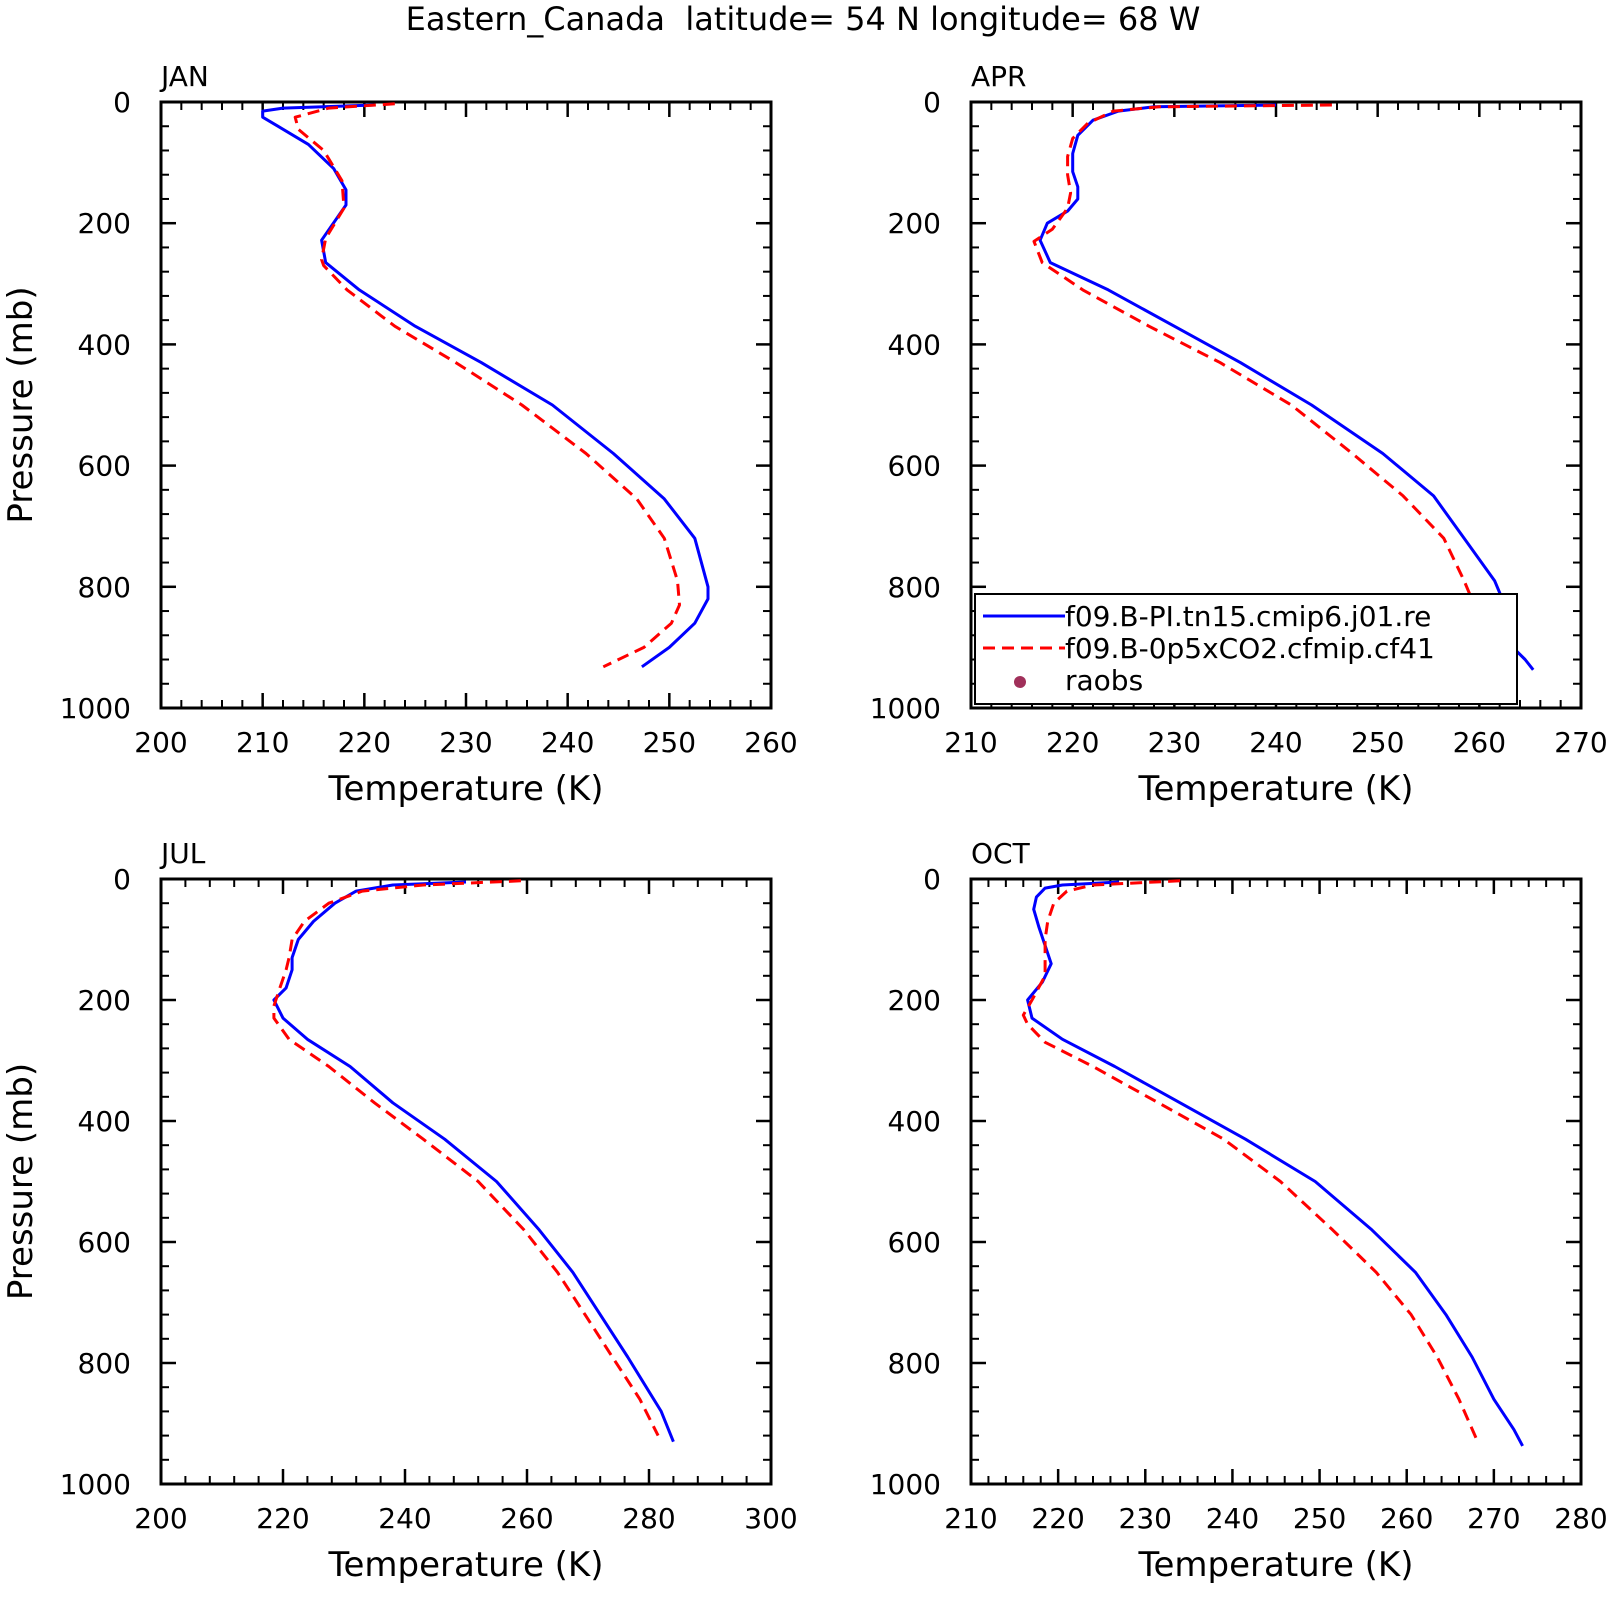 This screenshot has height=1600, width=1606. Describe the element at coordinates (184, 76) in the screenshot. I see `panel-label: JAN` at that location.